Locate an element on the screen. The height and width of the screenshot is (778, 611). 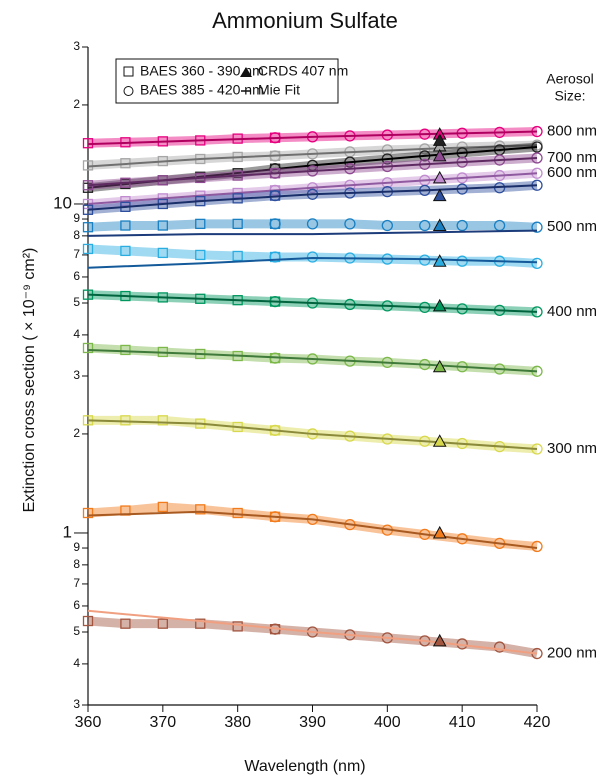
size-label: 200 nm is located at coordinates (572, 653).